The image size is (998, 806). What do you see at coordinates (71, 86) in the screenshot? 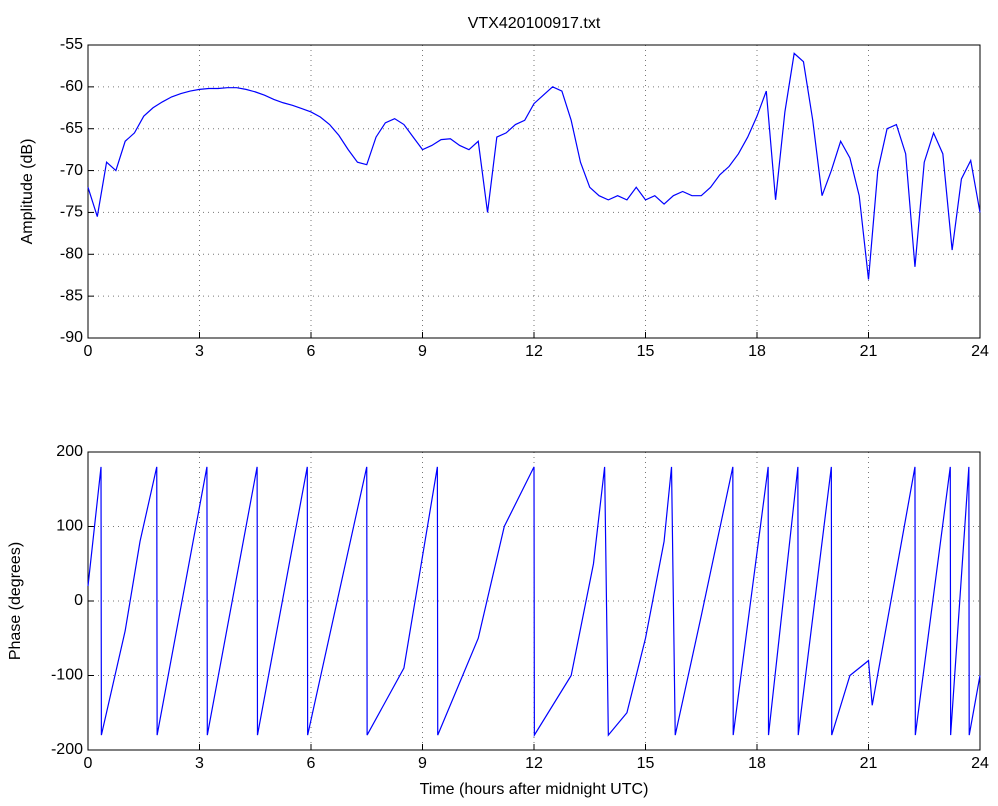
I see `y-tick-label: -60` at bounding box center [71, 86].